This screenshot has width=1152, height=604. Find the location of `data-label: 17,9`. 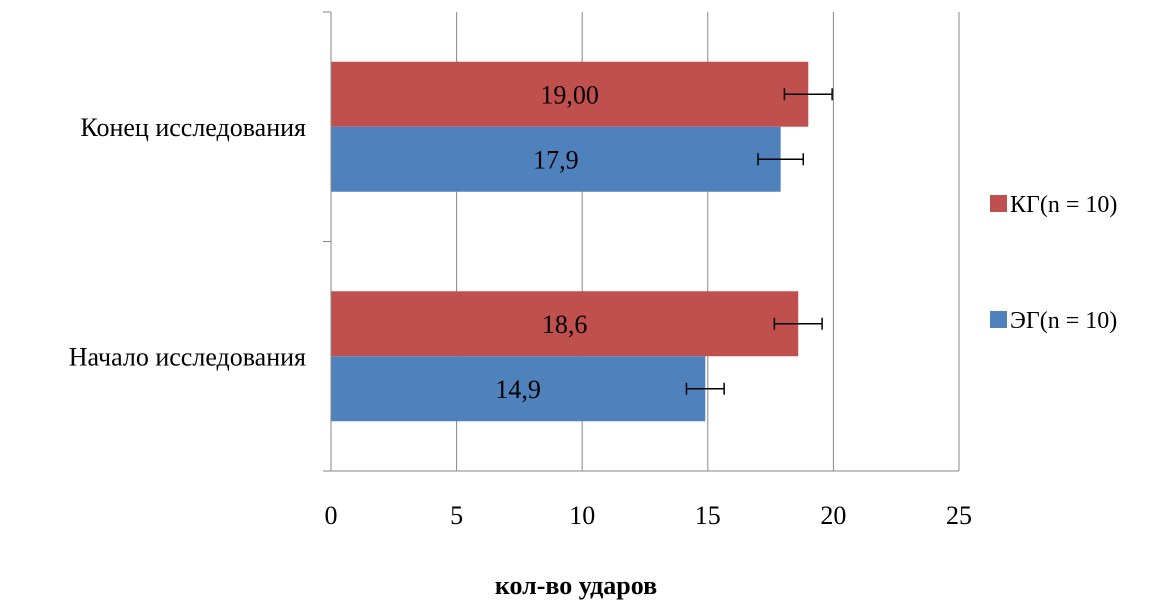

data-label: 17,9 is located at coordinates (556, 159).